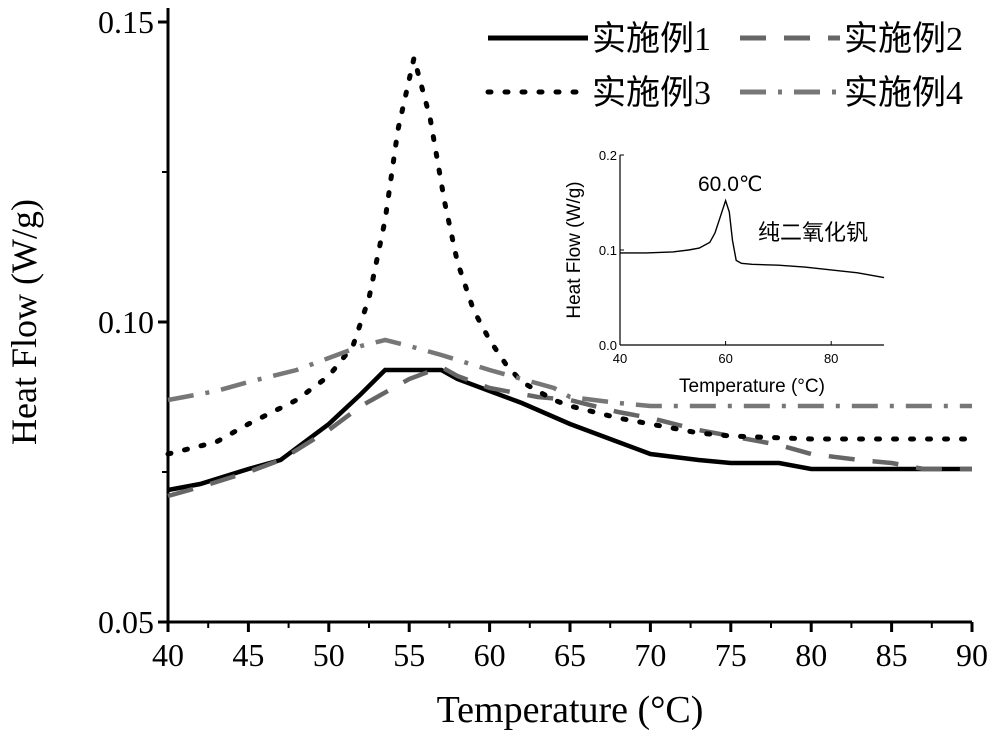 The width and height of the screenshot is (1000, 739). What do you see at coordinates (570, 710) in the screenshot?
I see `x-axis-label: Temperature (°C)` at bounding box center [570, 710].